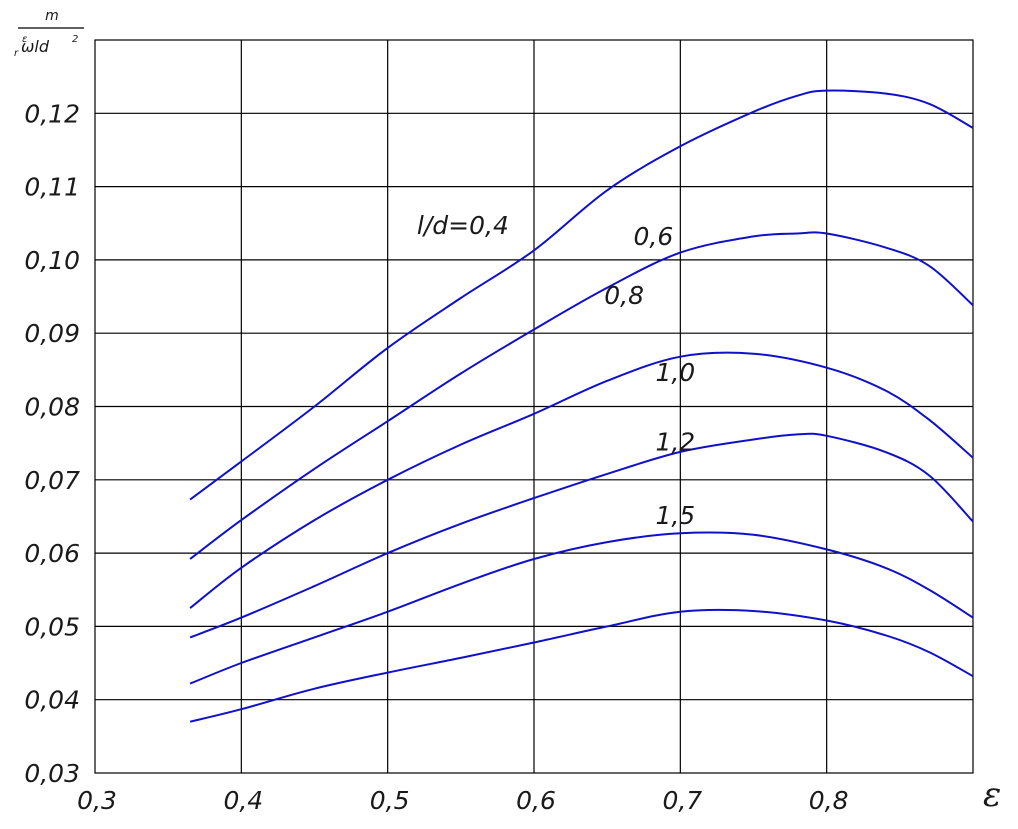 Image resolution: width=1018 pixels, height=829 pixels. I want to click on y-axis-label: m r ε ωld 2, so click(49, 33).